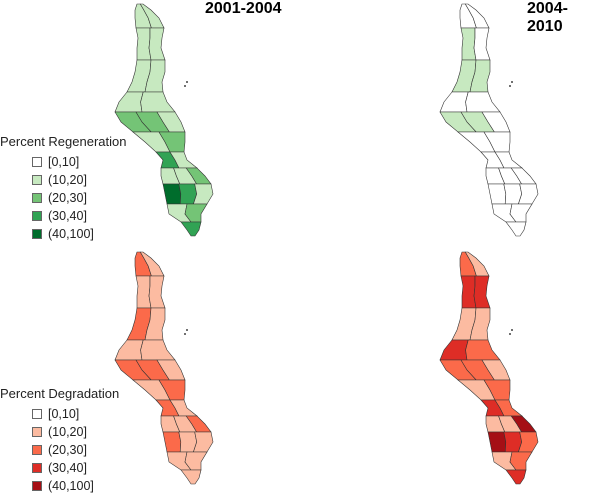  Describe the element at coordinates (547, 17) in the screenshot. I see `period-title-2004-2010: 2004-2010` at that location.